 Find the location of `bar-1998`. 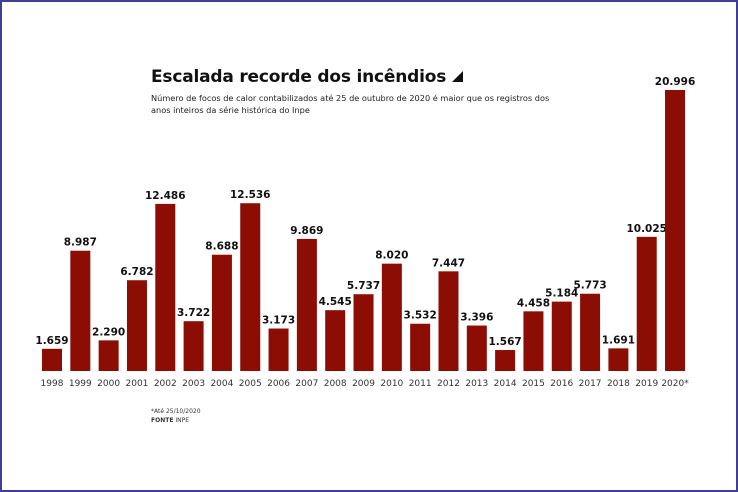

bar-1998 is located at coordinates (52, 359).